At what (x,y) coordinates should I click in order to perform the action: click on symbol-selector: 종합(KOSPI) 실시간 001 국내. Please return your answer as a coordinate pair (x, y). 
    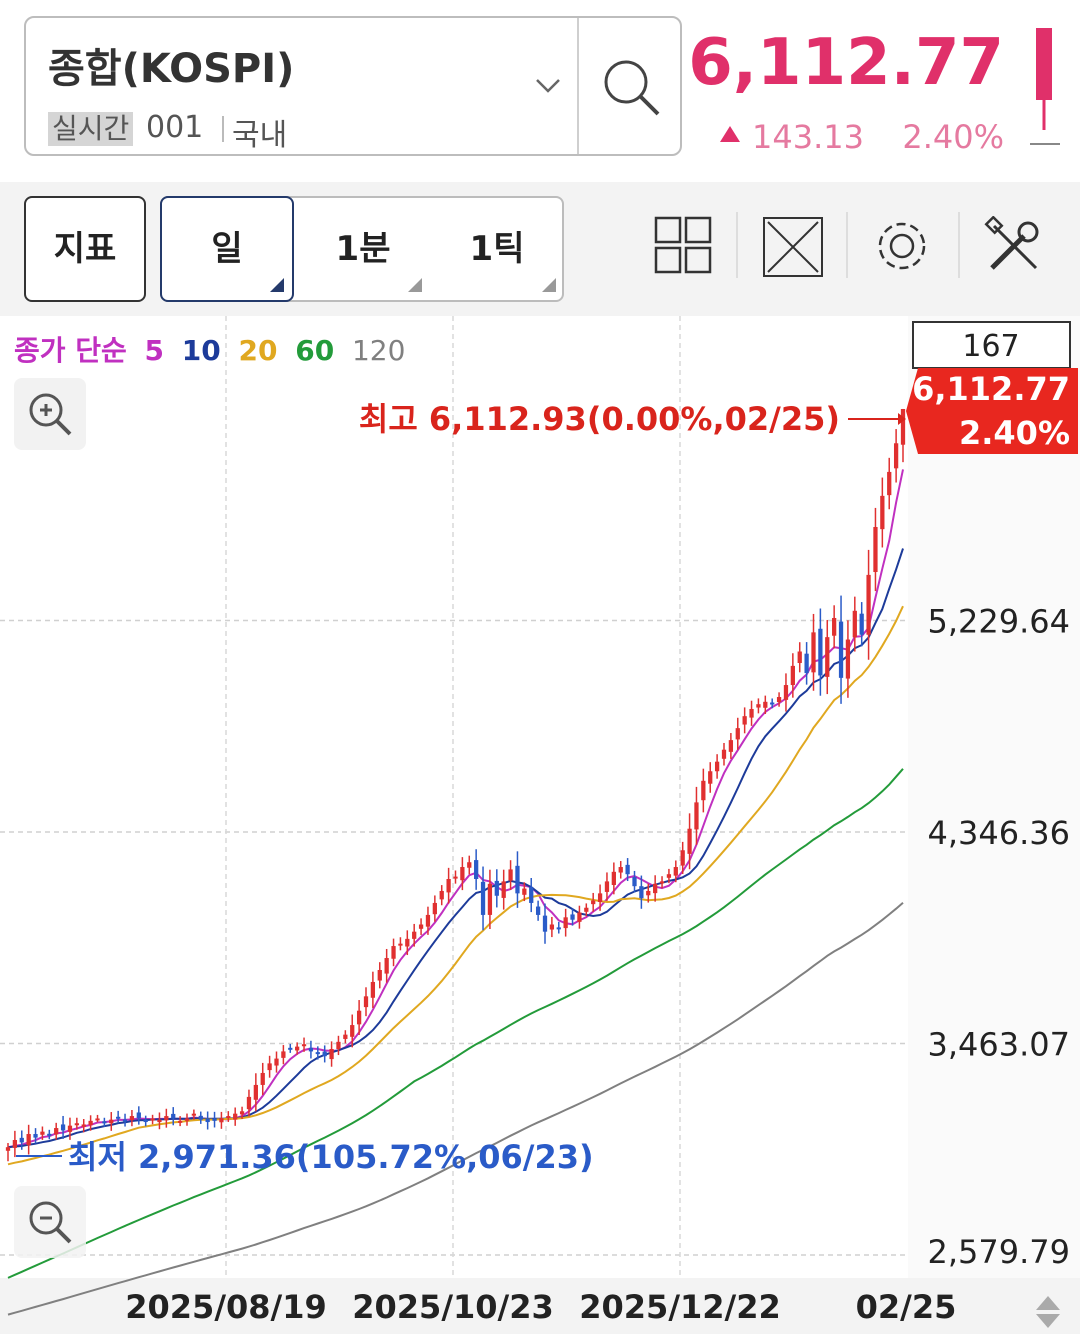
    Looking at the image, I should click on (353, 86).